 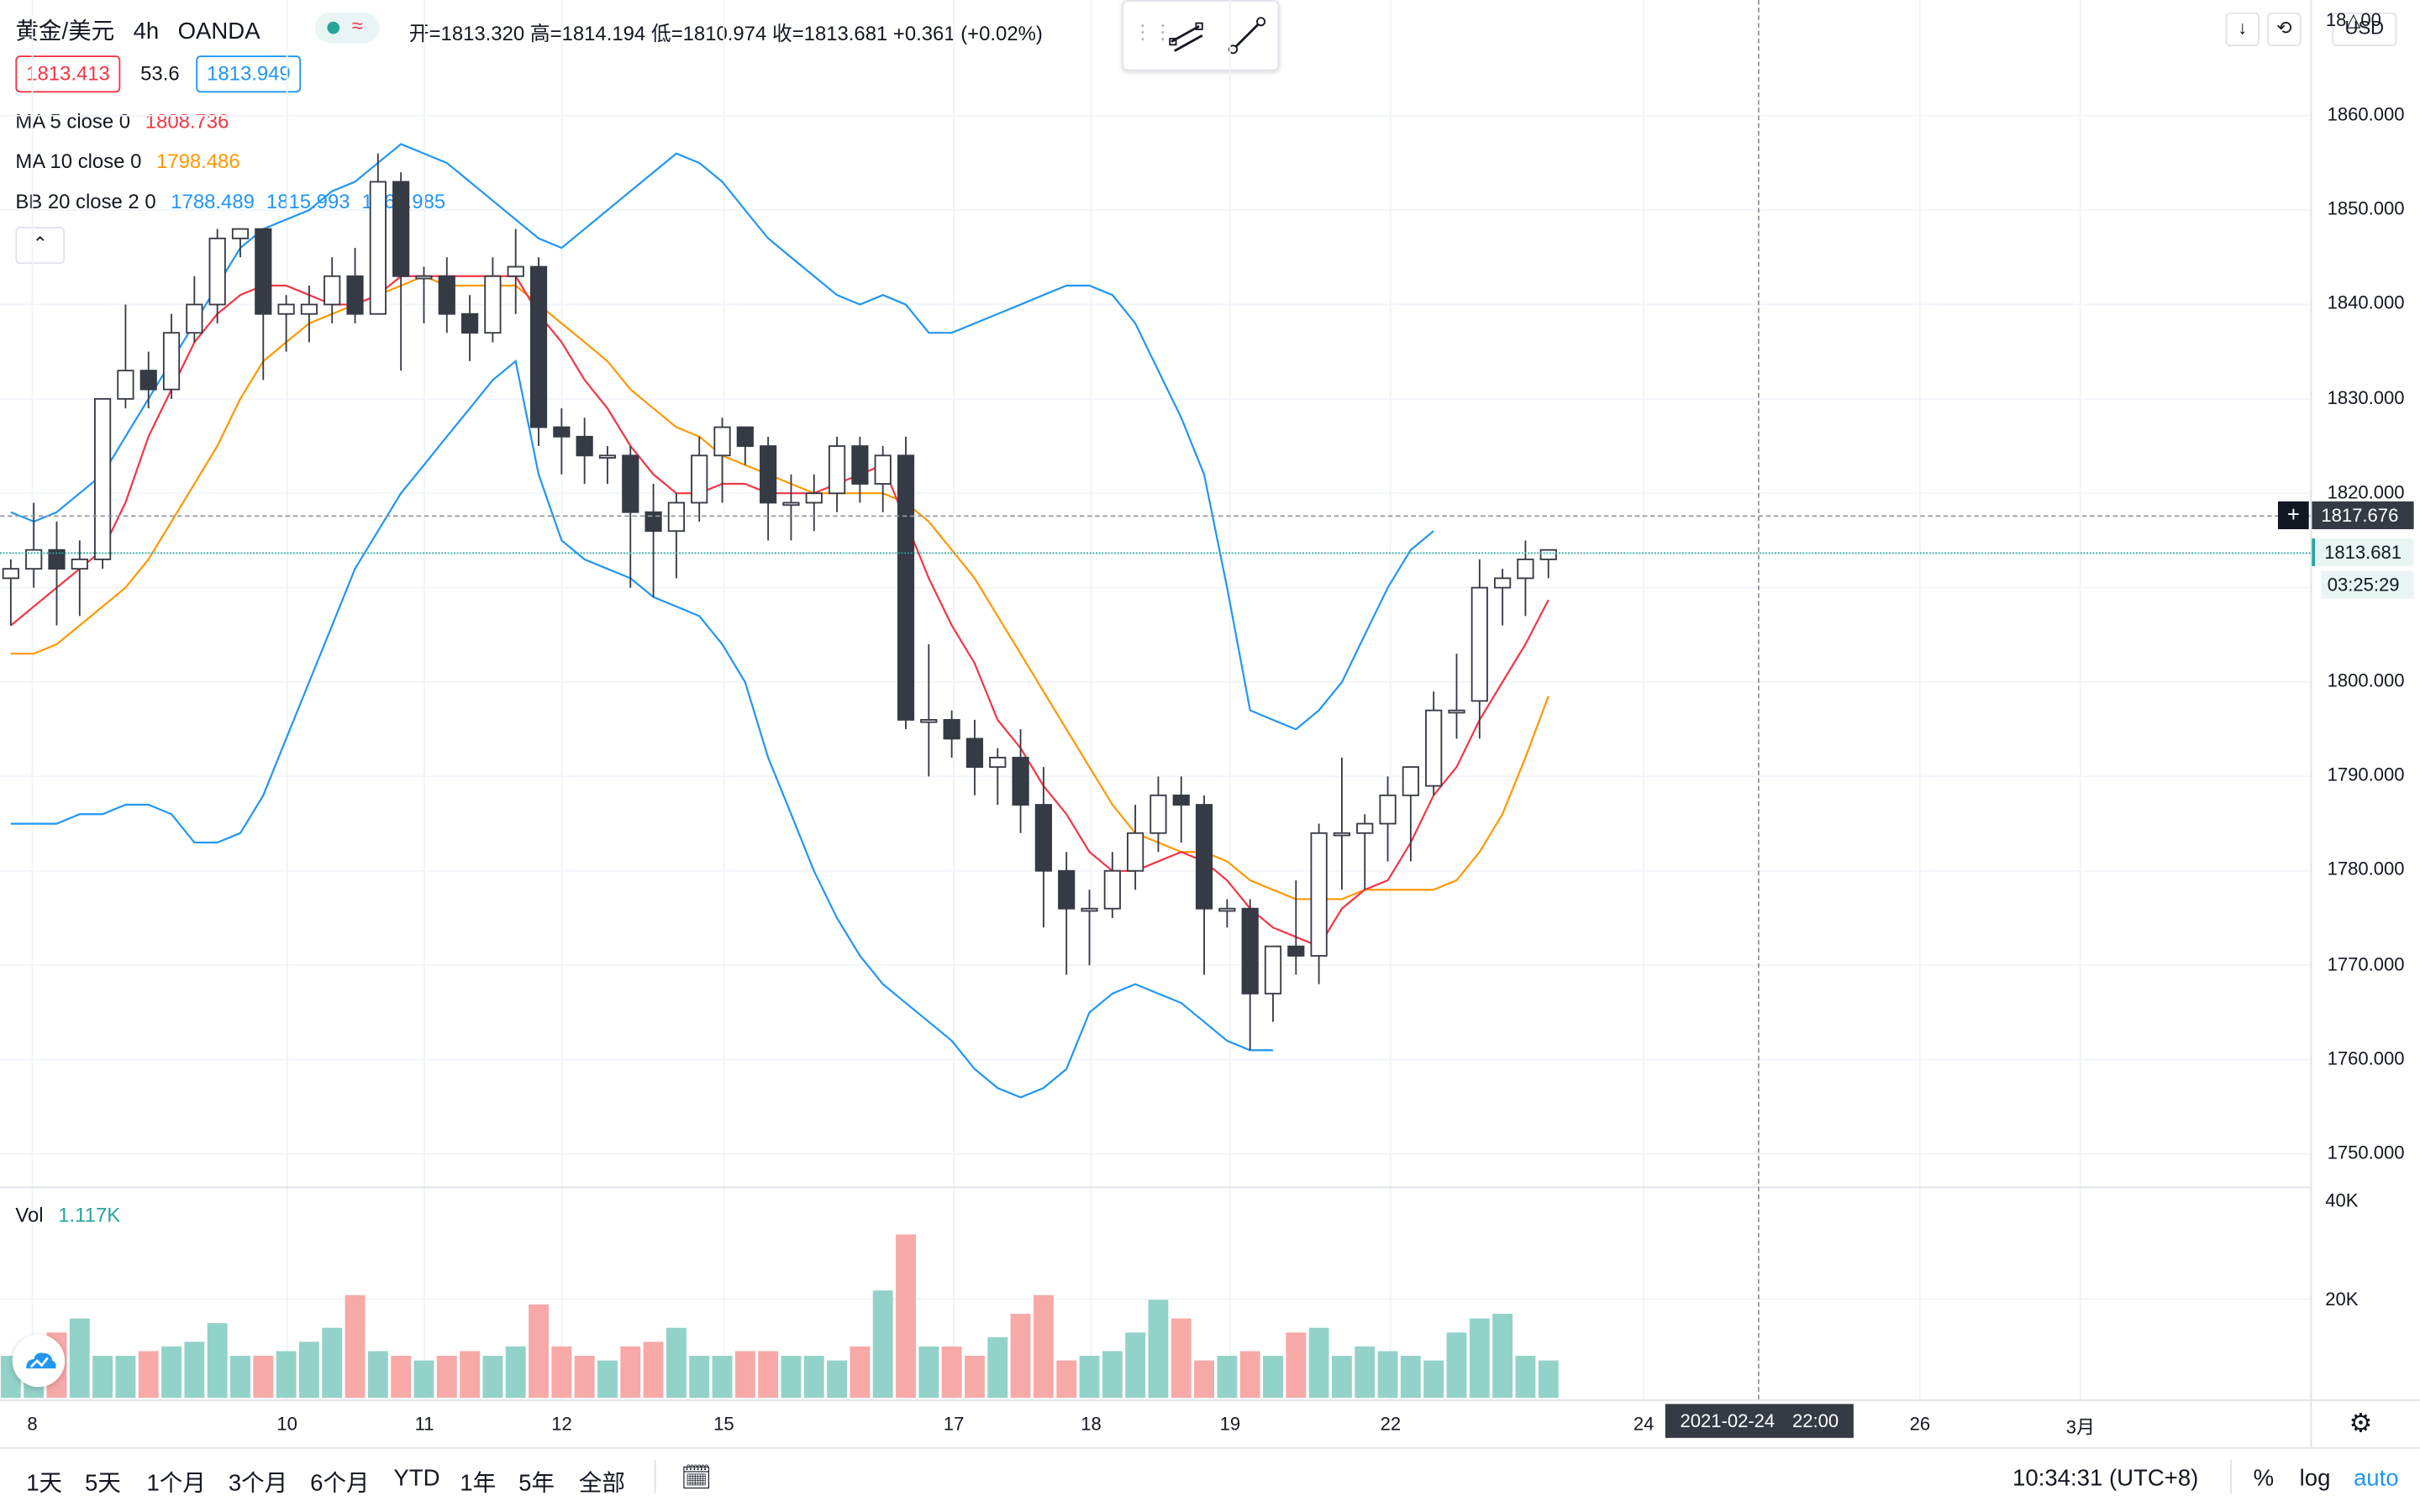 What do you see at coordinates (1155, 516) in the screenshot?
I see `crosshair-horizontal` at bounding box center [1155, 516].